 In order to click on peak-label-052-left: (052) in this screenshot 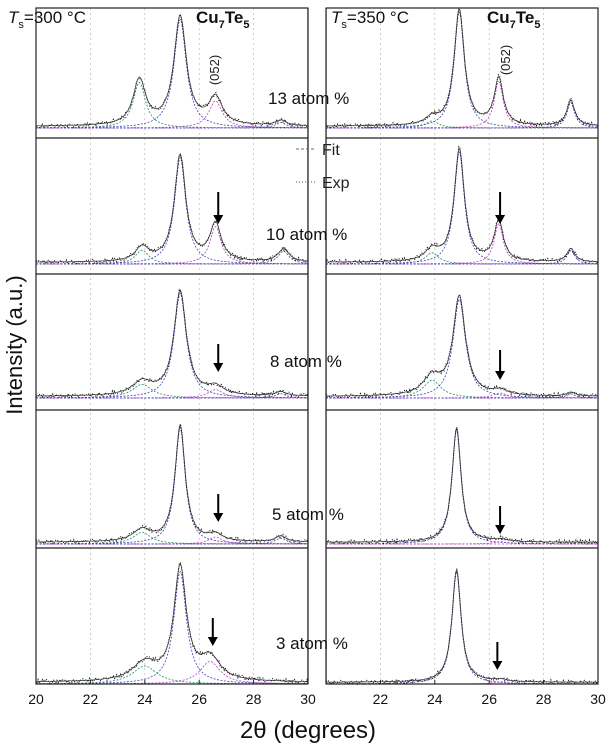, I will do `click(214, 70)`.